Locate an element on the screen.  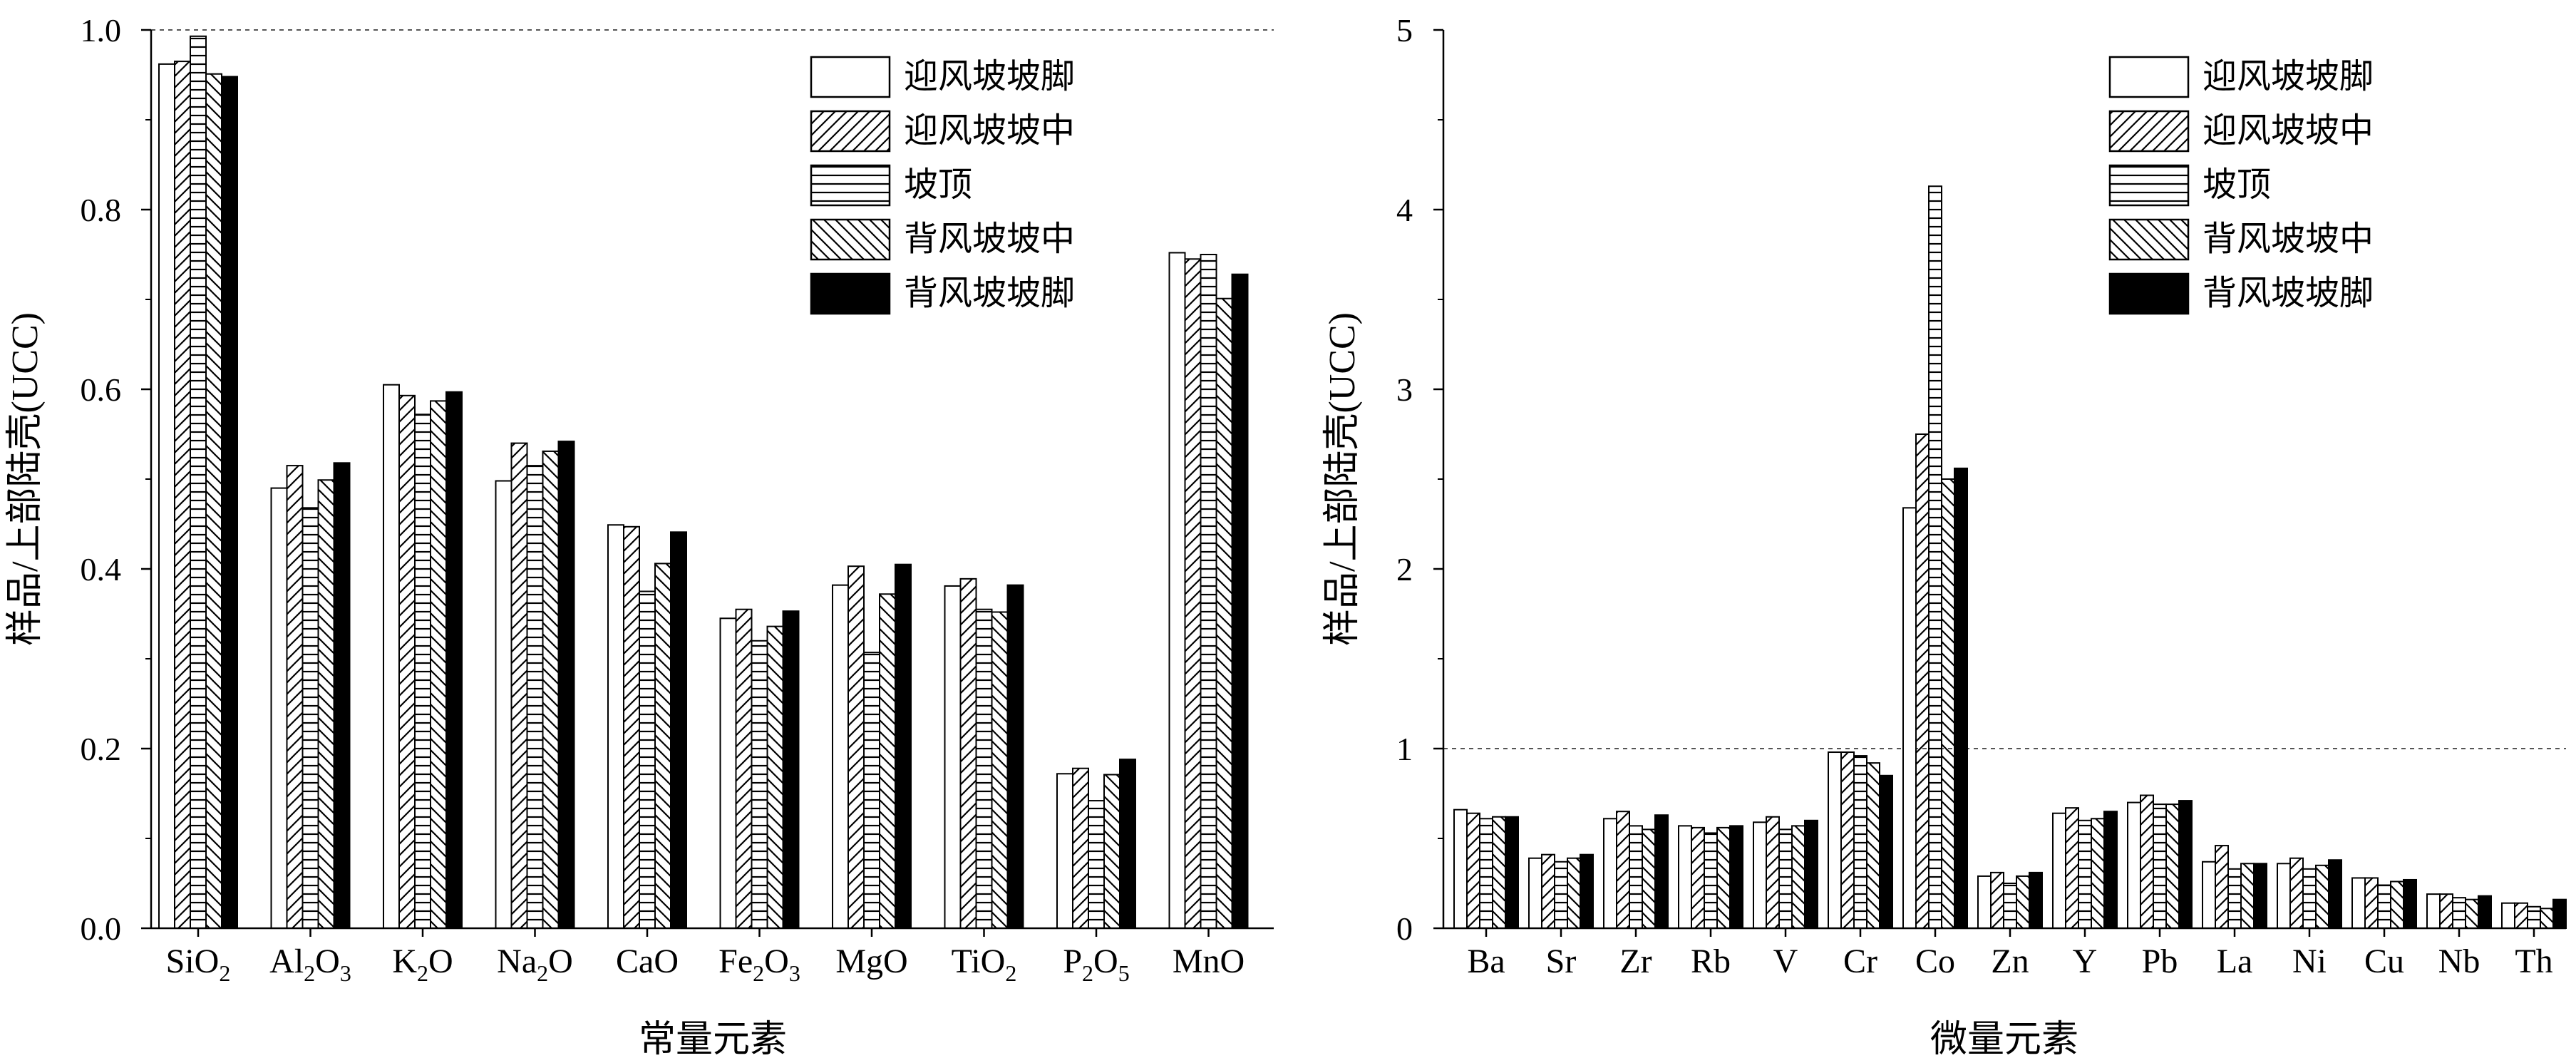
x-tick-label: Ba is located at coordinates (1486, 962).